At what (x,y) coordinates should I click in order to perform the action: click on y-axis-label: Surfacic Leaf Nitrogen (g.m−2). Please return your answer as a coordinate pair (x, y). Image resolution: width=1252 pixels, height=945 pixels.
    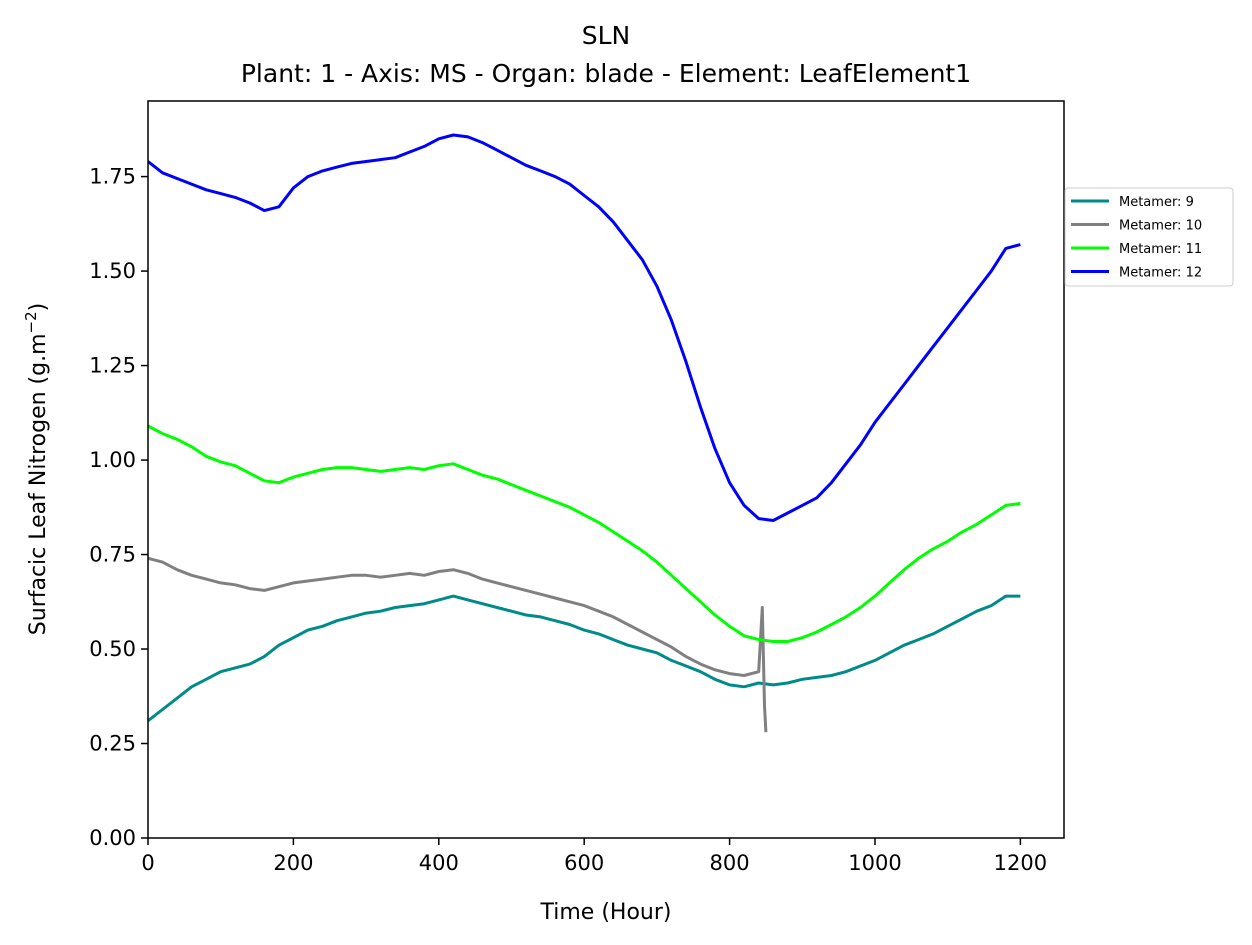
    Looking at the image, I should click on (36, 469).